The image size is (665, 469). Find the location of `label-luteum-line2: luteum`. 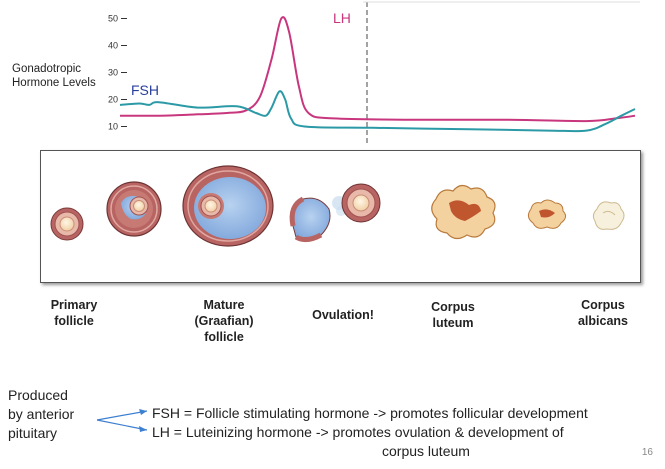

label-luteum-line2: luteum is located at coordinates (453, 323).